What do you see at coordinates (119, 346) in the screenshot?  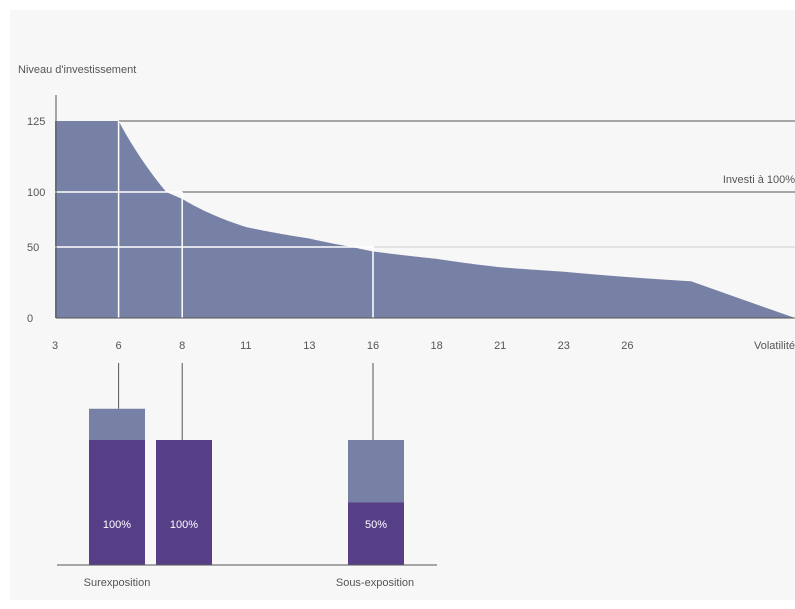 I see `x-tick-label: 6` at bounding box center [119, 346].